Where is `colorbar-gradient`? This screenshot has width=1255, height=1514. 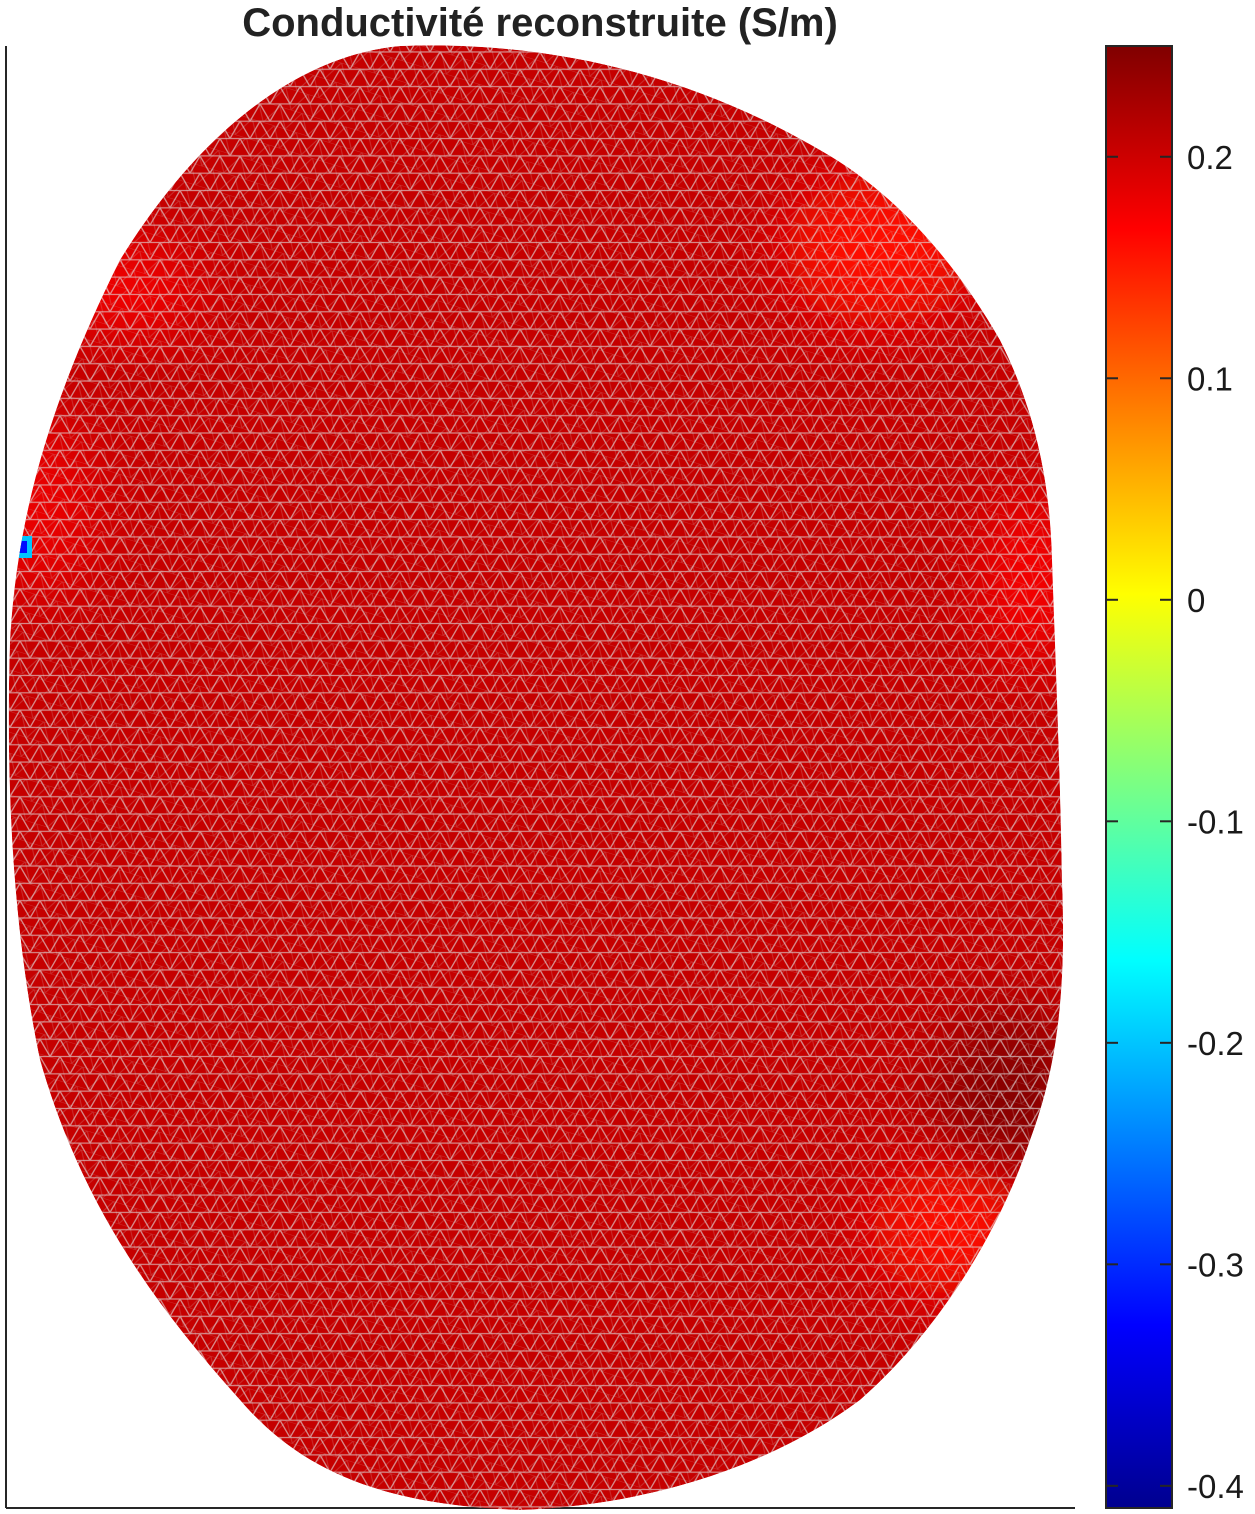 colorbar-gradient is located at coordinates (1139, 777).